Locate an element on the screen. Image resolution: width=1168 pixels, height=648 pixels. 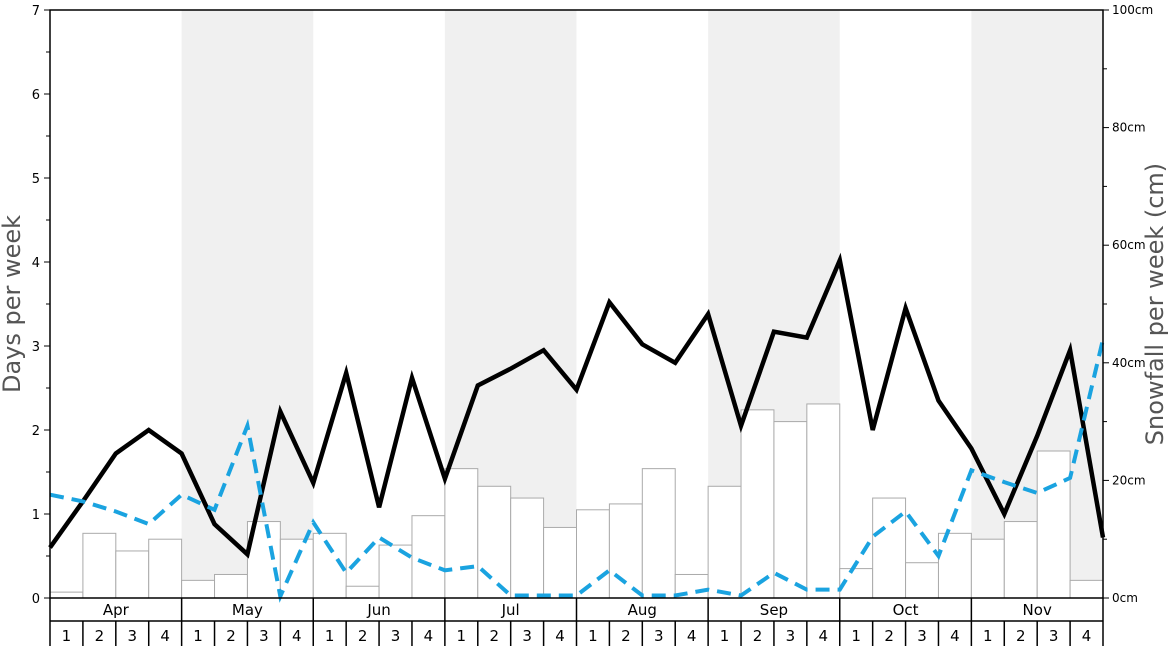
left-tick-label: 7 is located at coordinates (36, 11).